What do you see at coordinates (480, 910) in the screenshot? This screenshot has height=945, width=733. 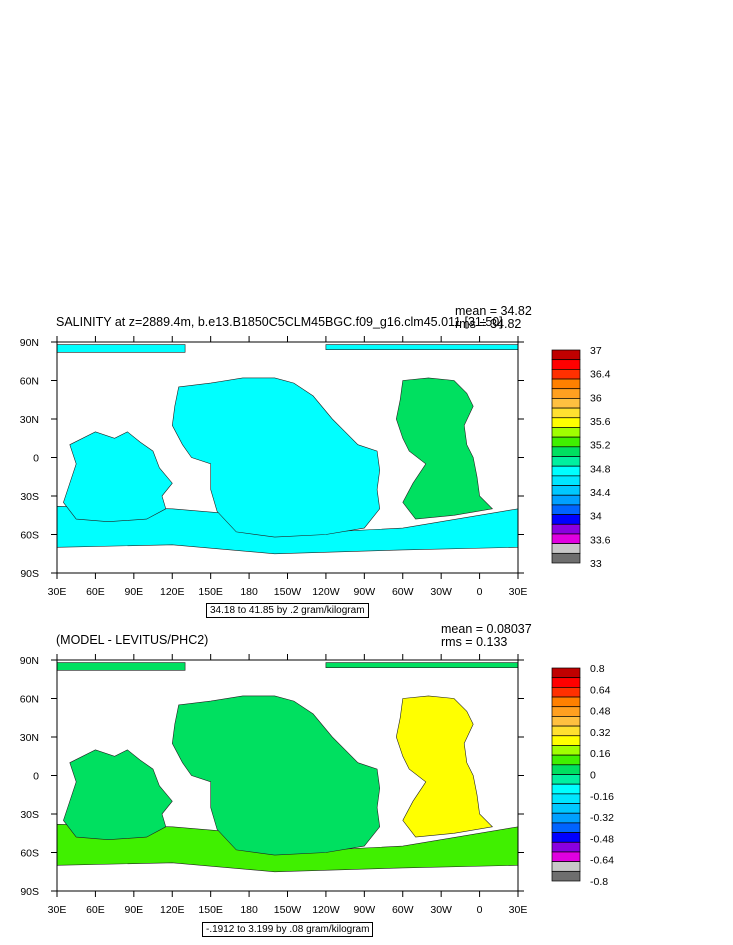 I see `panel2-x-tick-label: 0` at bounding box center [480, 910].